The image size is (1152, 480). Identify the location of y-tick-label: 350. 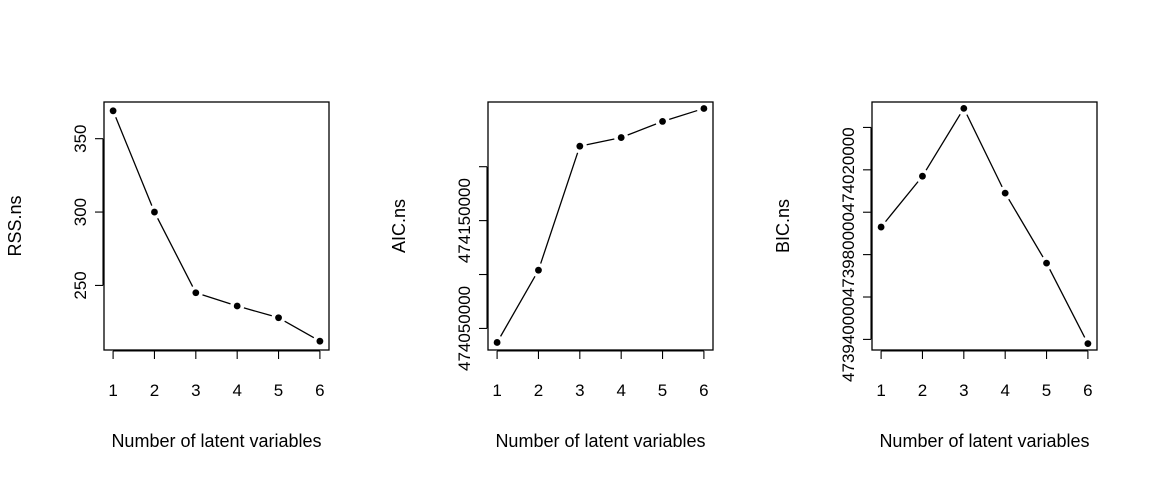
(80, 138).